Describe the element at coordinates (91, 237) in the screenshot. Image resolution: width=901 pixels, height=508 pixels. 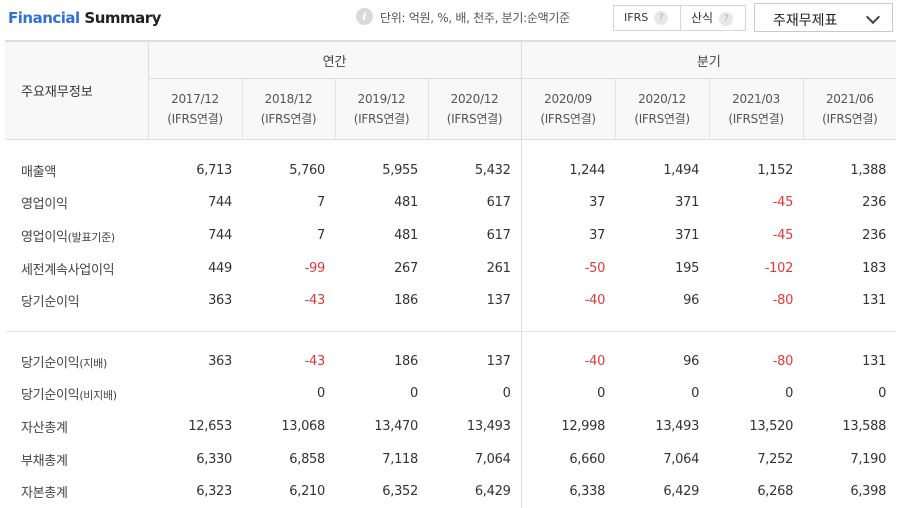
I see `row-label-sub: (발표기준)` at that location.